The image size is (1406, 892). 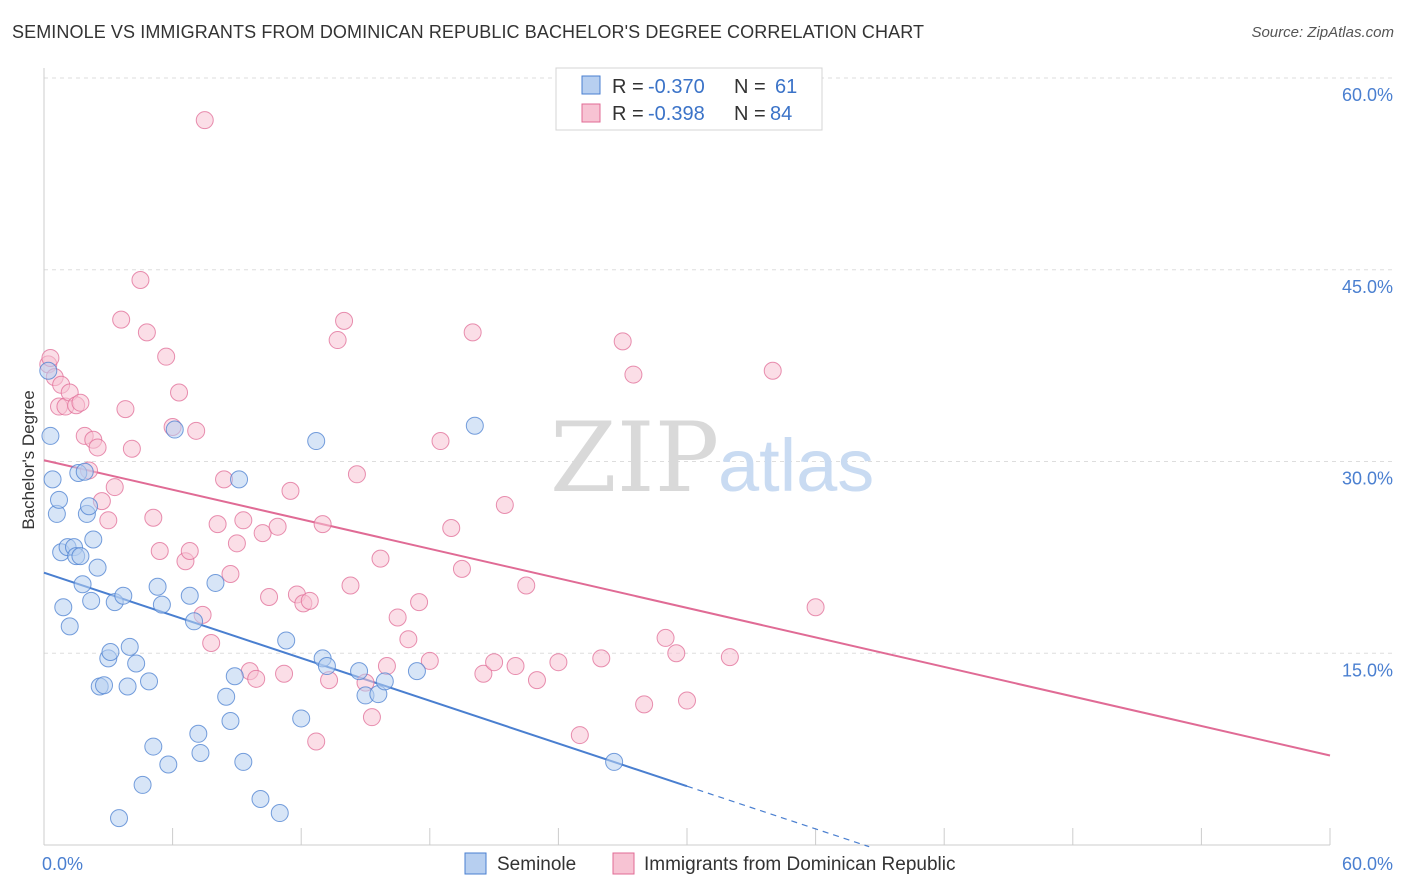 I want to click on y-tick-label-3: 60.0%, so click(x=1367, y=95).